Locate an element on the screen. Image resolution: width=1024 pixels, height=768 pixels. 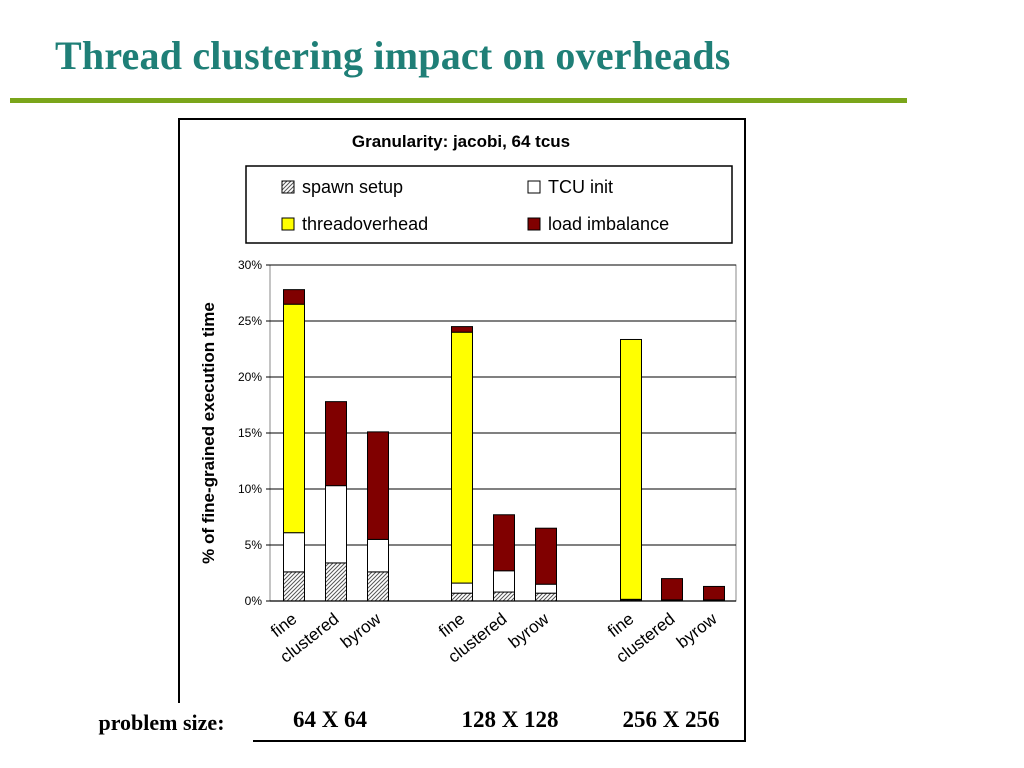
y-axis-title: % of fine-grained execution time is located at coordinates (208, 433).